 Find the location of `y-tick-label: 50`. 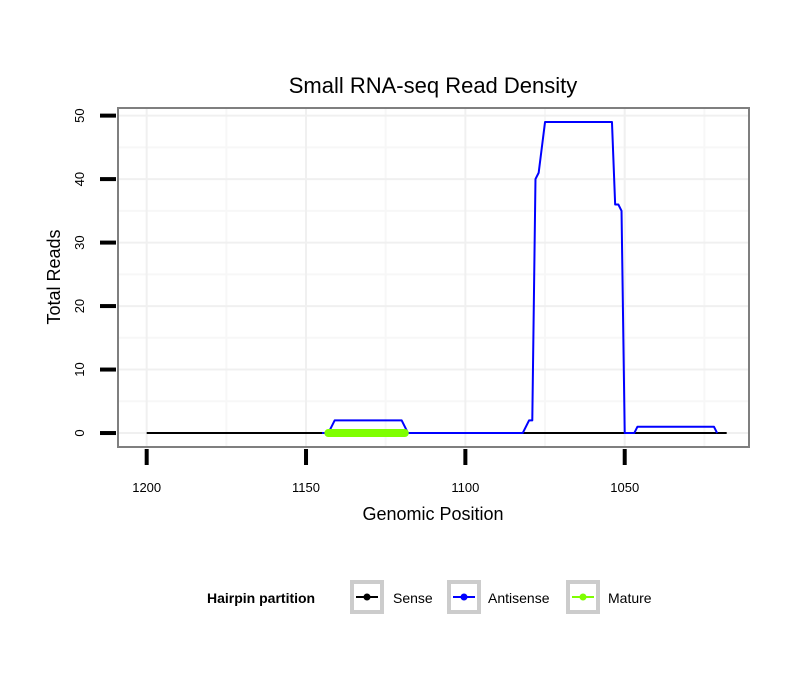

y-tick-label: 50 is located at coordinates (79, 115).